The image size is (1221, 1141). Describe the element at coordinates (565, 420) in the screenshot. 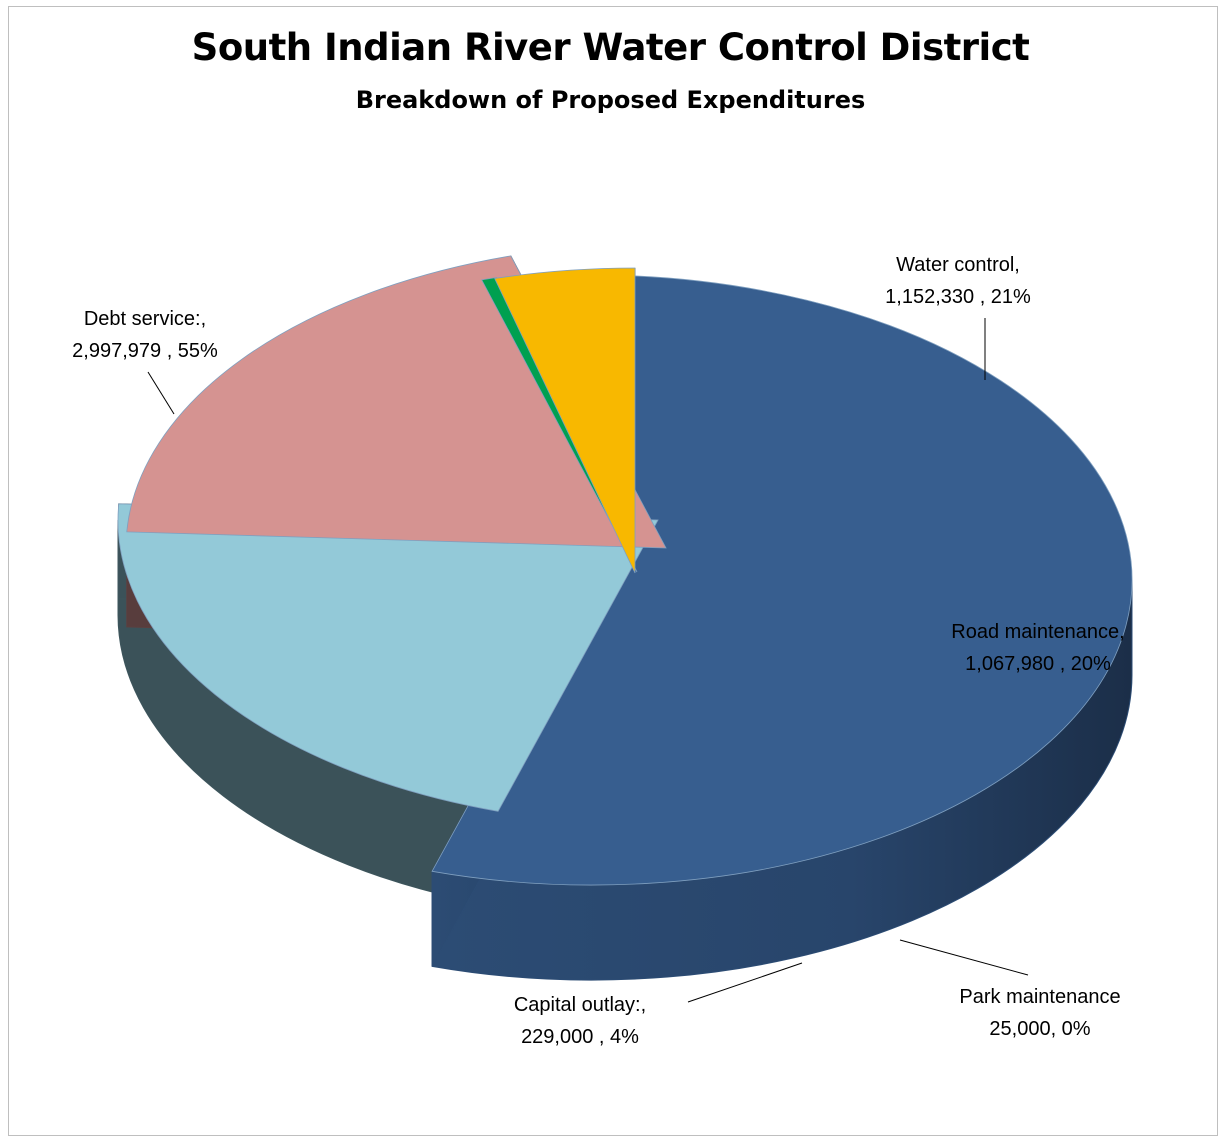

I see `pie-slice-capital-outlay` at that location.